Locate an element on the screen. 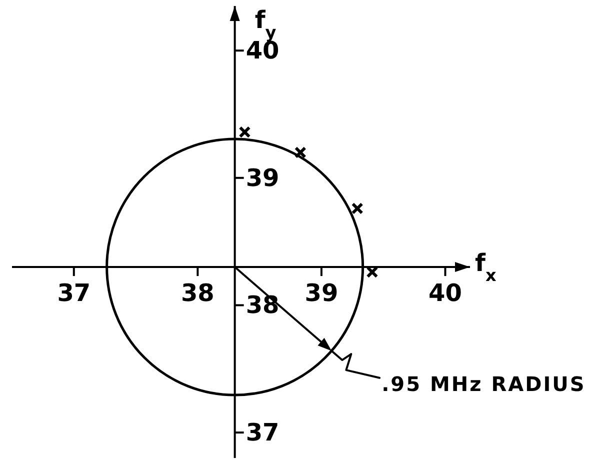 Image resolution: width=592 pixels, height=460 pixels. x-tick-label: 39 is located at coordinates (321, 293).